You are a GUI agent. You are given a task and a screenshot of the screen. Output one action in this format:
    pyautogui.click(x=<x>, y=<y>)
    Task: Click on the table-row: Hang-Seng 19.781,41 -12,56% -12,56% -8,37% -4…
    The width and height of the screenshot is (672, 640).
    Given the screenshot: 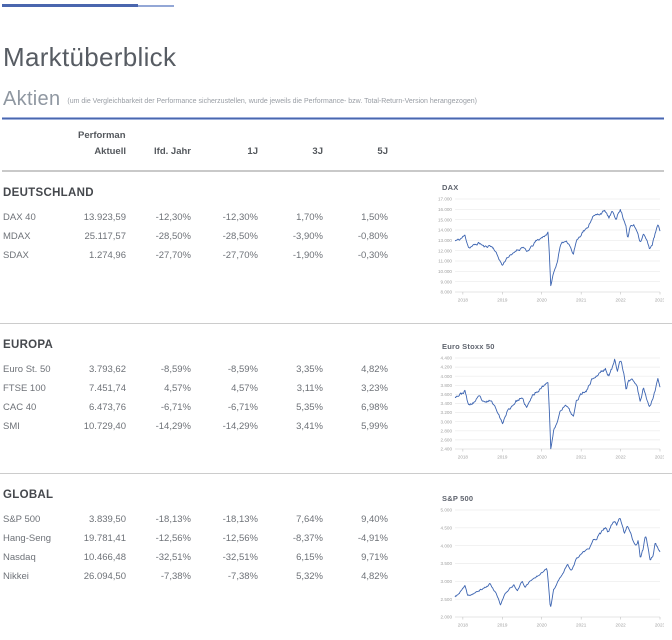 What is the action you would take?
    pyautogui.click(x=337, y=538)
    